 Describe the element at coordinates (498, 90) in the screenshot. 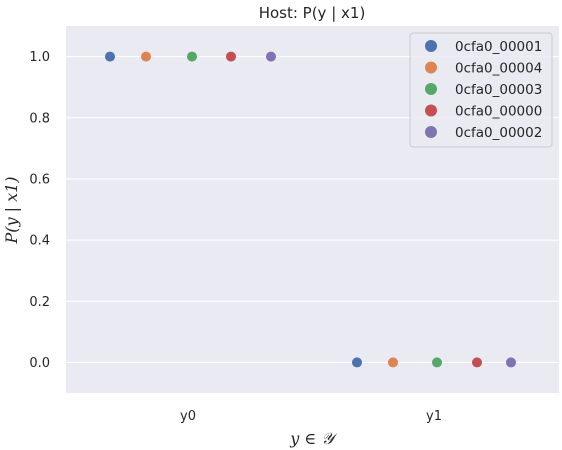

I see `legend-label: 0cfa0_00003` at that location.